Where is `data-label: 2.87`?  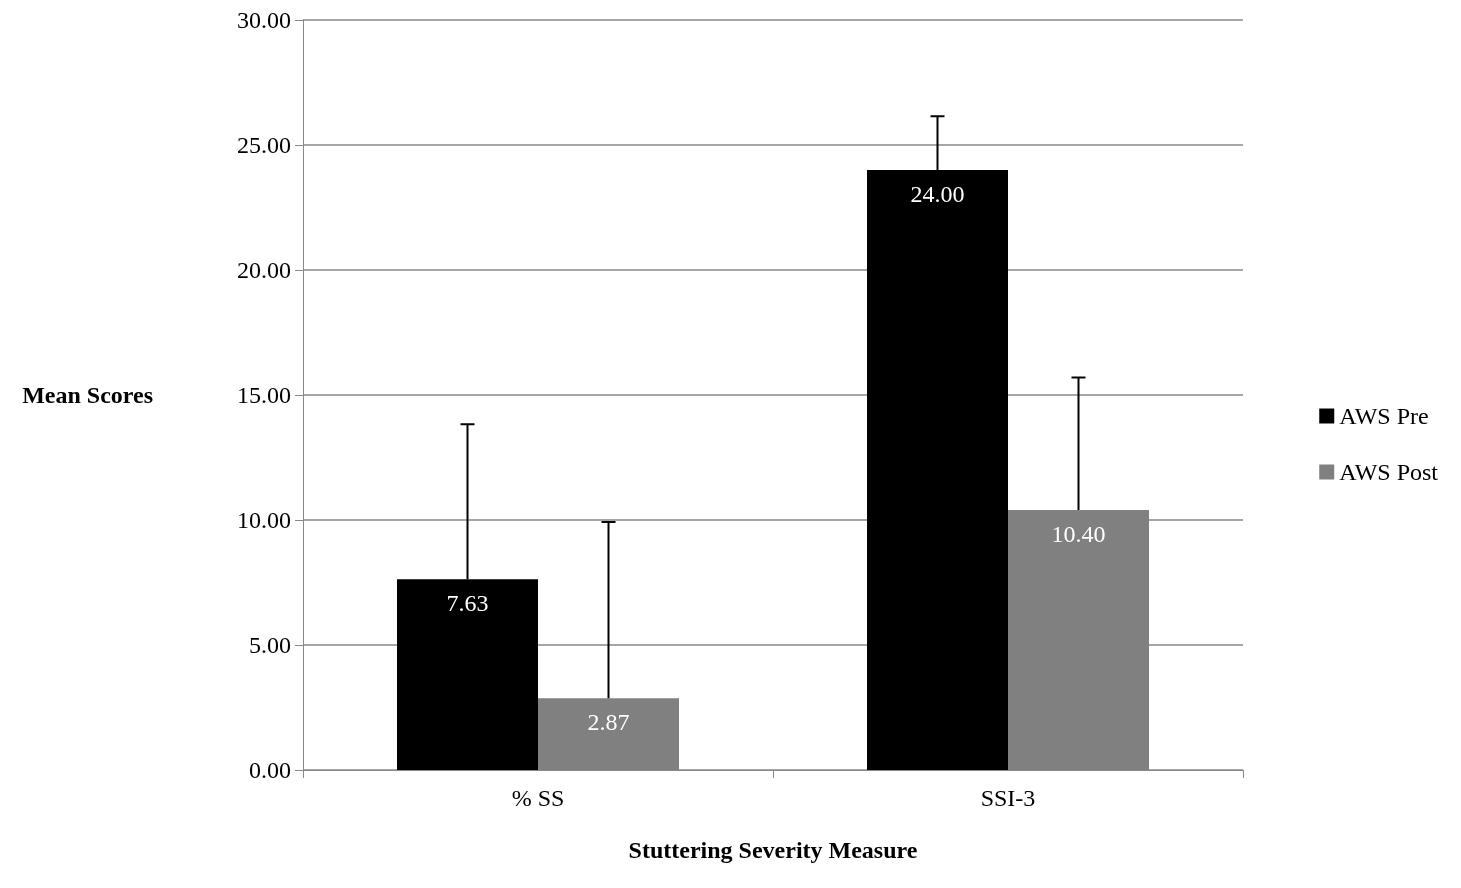 data-label: 2.87 is located at coordinates (608, 722).